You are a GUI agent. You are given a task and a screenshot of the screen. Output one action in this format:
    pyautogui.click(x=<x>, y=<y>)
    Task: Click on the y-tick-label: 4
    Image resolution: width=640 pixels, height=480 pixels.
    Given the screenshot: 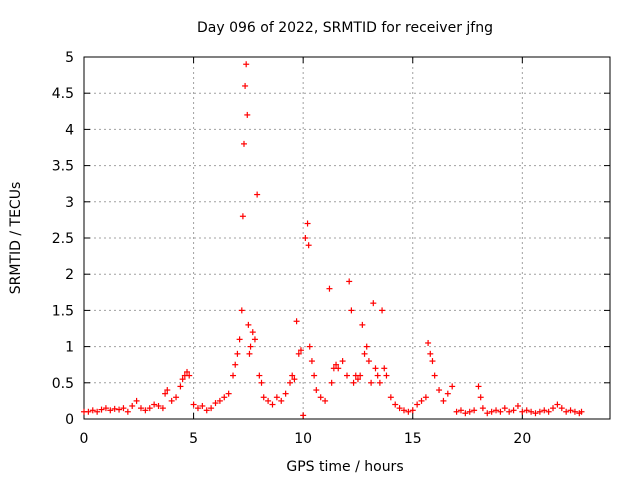 What is the action you would take?
    pyautogui.click(x=69, y=130)
    